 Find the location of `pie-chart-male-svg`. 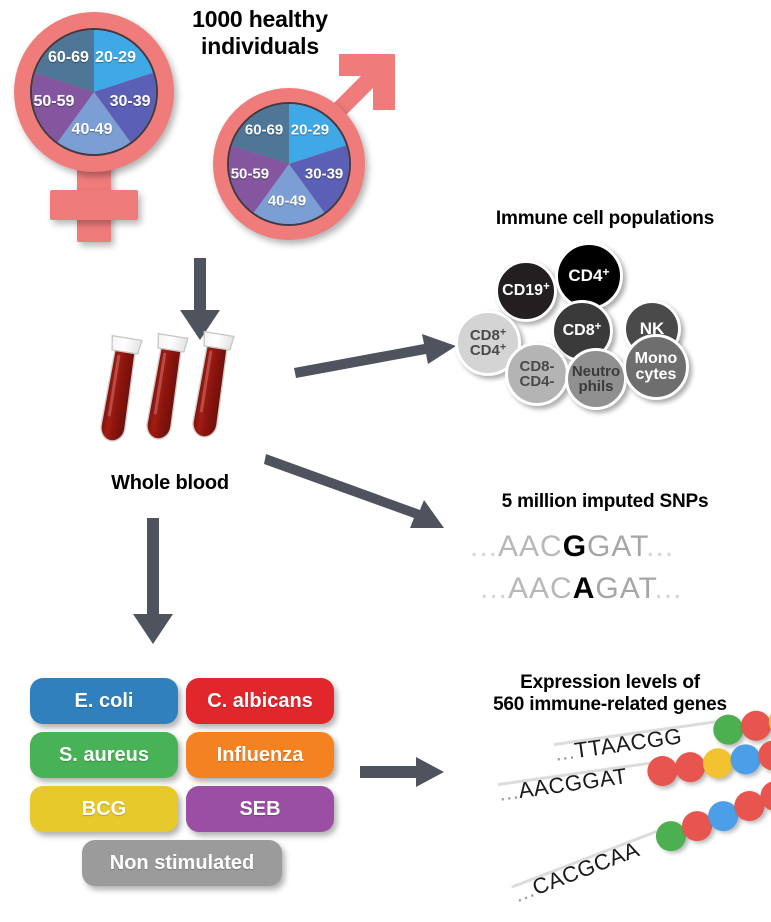

pie-chart-male-svg is located at coordinates (289, 164).